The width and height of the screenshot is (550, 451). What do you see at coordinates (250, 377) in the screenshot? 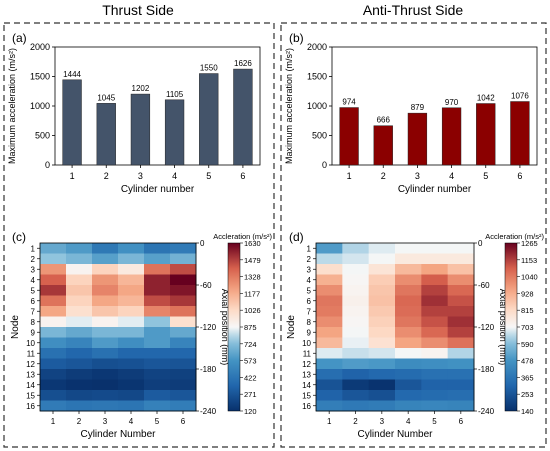
I see `colorbar-tick-label: 422` at bounding box center [250, 377].